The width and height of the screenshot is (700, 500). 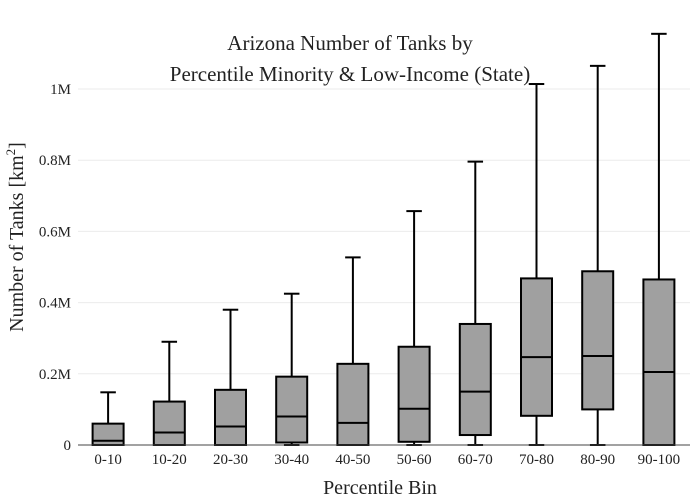 What do you see at coordinates (352, 460) in the screenshot?
I see `x-tick-label: 40-50` at bounding box center [352, 460].